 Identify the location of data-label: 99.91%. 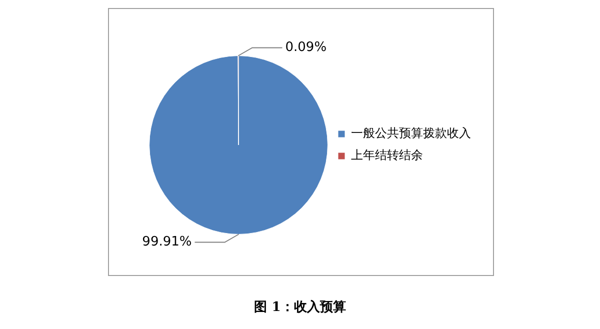
(167, 242).